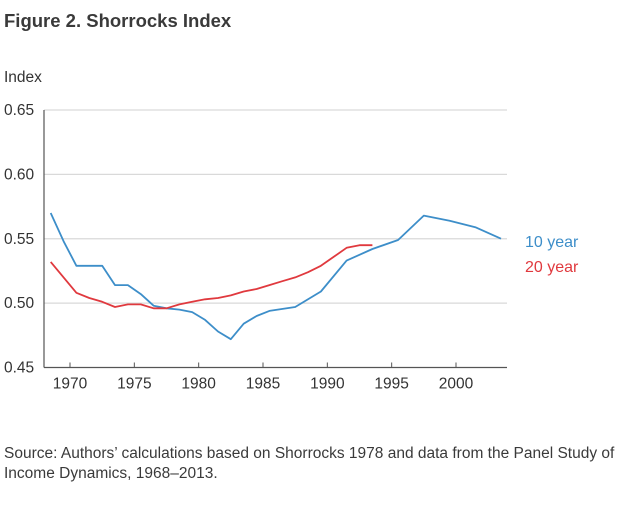  I want to click on x-tick-label: 1985, so click(263, 384).